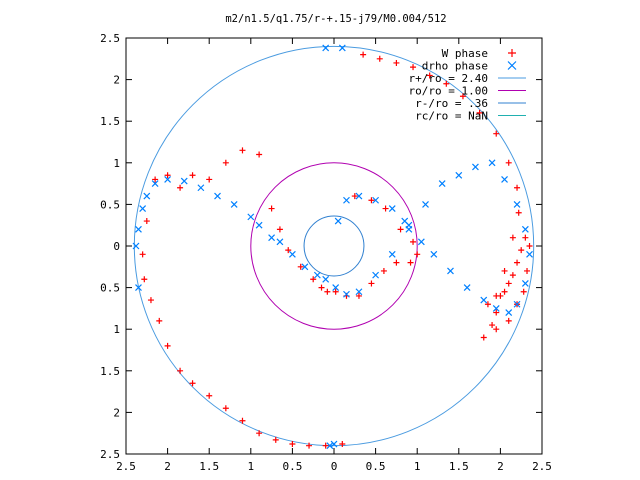  What do you see at coordinates (335, 19) in the screenshot?
I see `chart-title: m2/n1.5/q1.75/r-+.15-j79/M0.004/512` at bounding box center [335, 19].